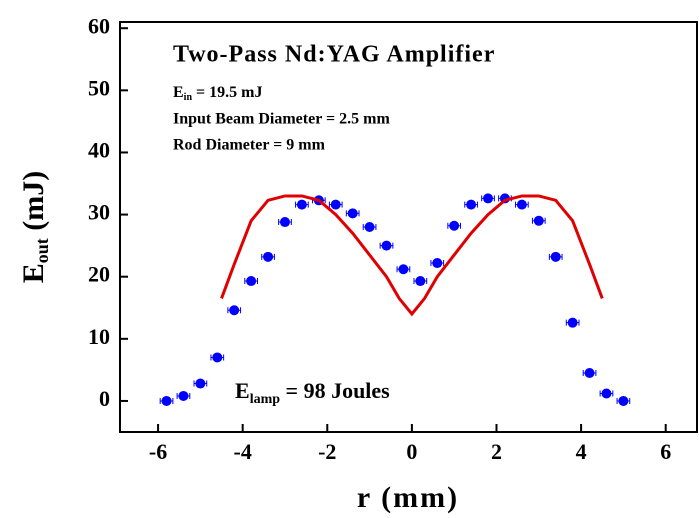 This screenshot has width=699, height=518. Describe the element at coordinates (281, 119) in the screenshot. I see `annotation: Input Beam Diameter = 2.5 mm` at that location.